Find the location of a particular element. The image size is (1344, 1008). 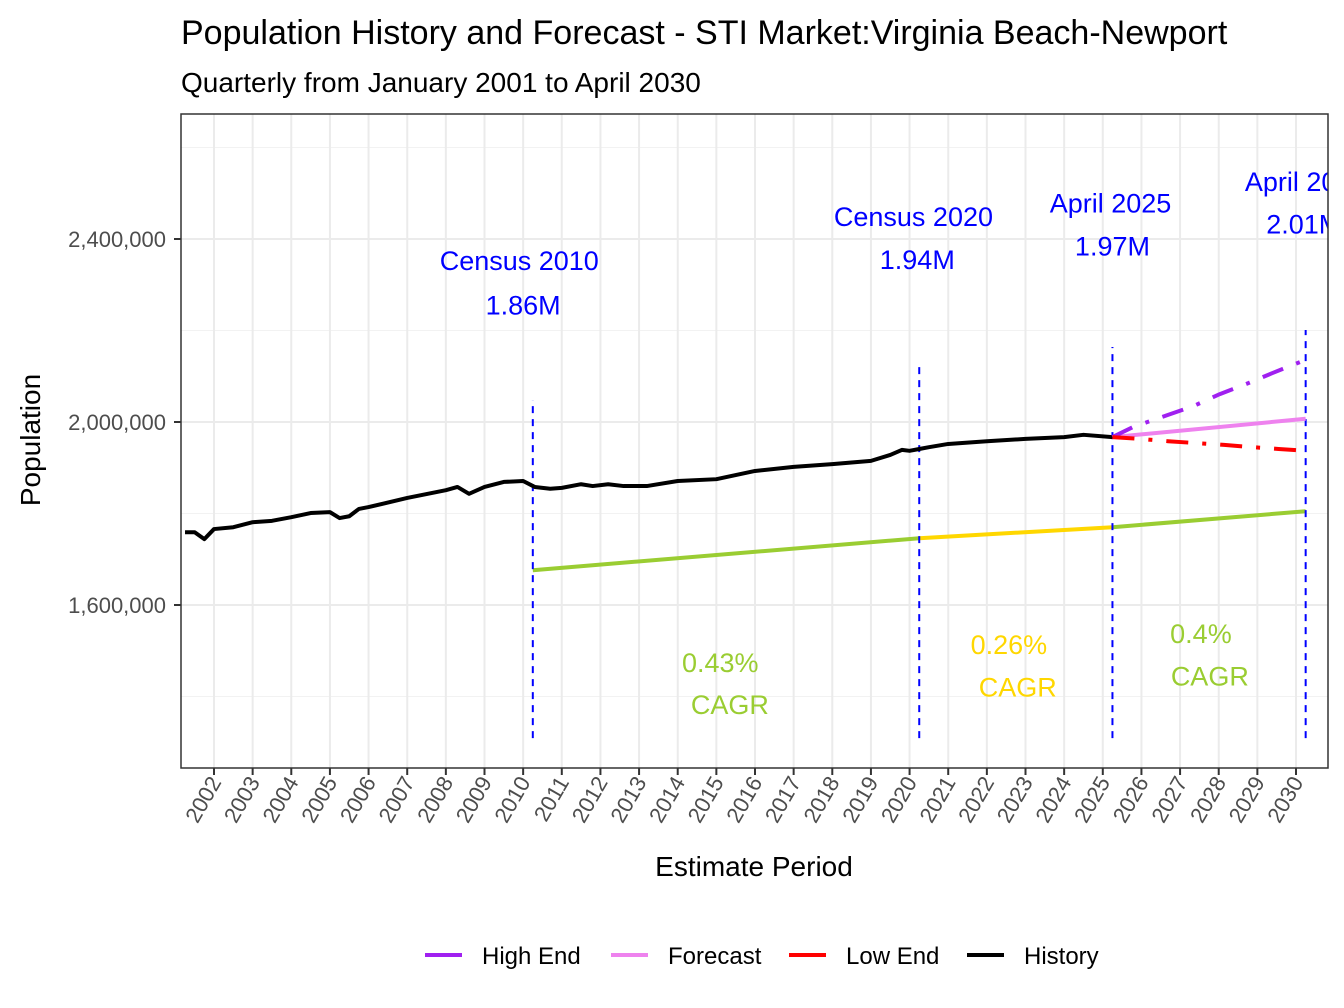

annotation-label: 0.4% is located at coordinates (1201, 634).